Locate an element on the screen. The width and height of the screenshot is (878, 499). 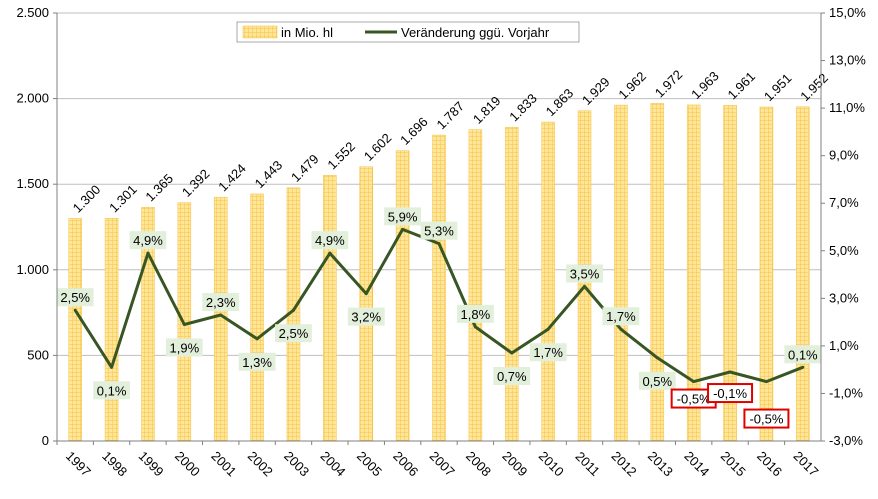
line-value-label: 1,8% is located at coordinates (476, 314).